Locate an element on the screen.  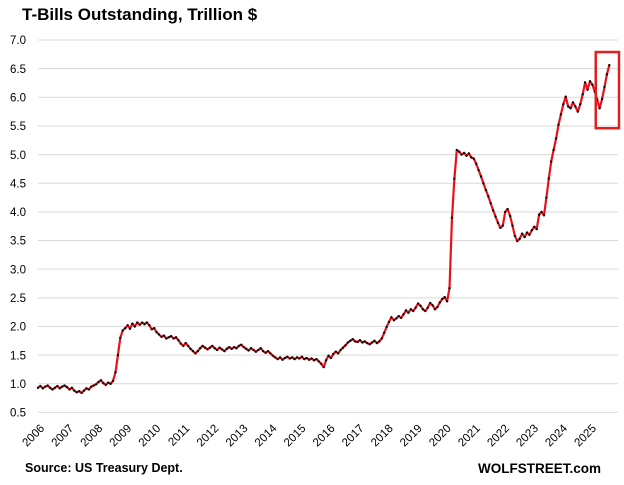
y-axis-label: 6.5 is located at coordinates (18, 70).